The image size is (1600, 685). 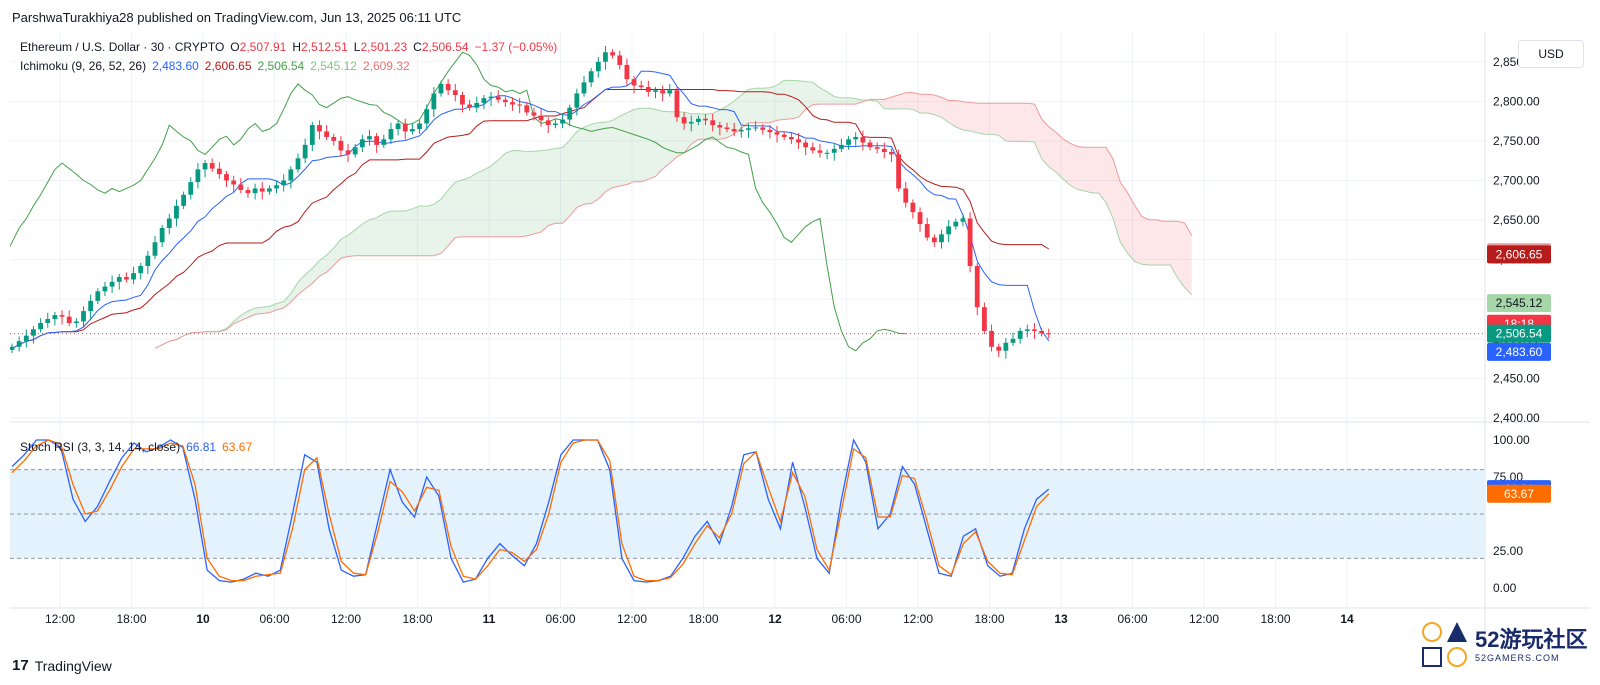 I want to click on stoch-k-value: 66.81, so click(x=201, y=447).